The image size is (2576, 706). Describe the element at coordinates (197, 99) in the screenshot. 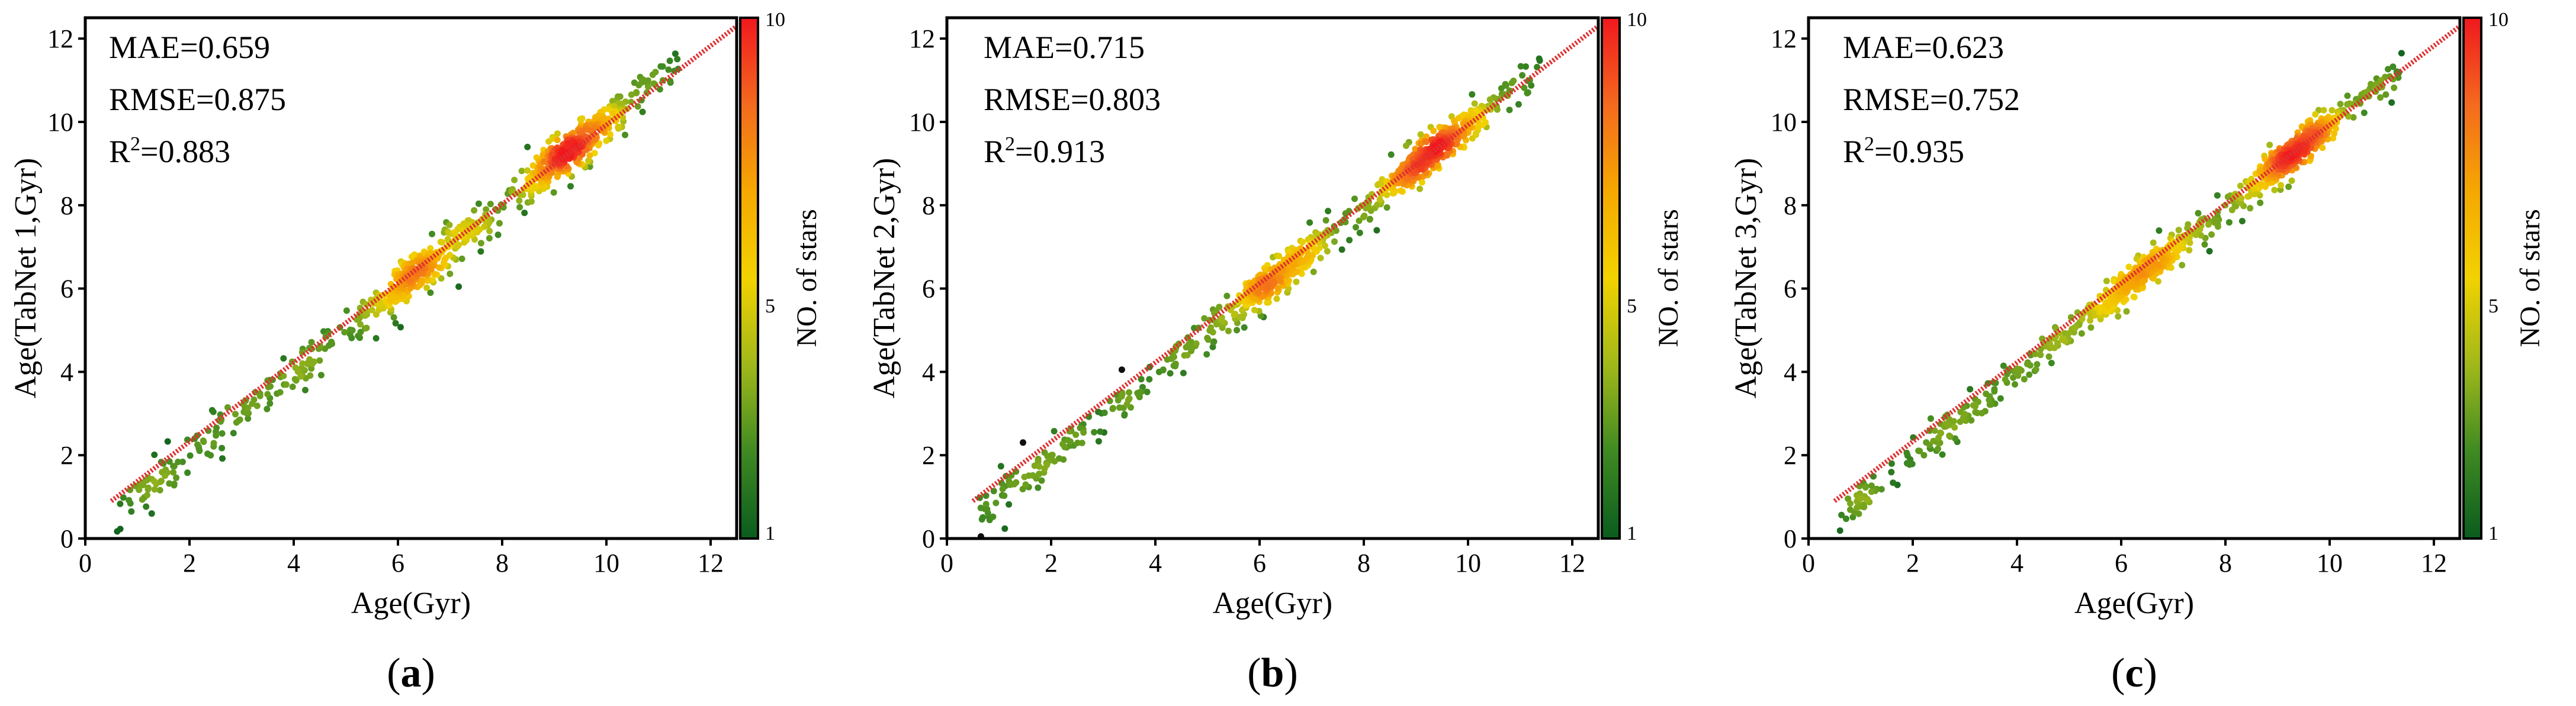

I see `metric-rmse: RMSE=0.875` at that location.